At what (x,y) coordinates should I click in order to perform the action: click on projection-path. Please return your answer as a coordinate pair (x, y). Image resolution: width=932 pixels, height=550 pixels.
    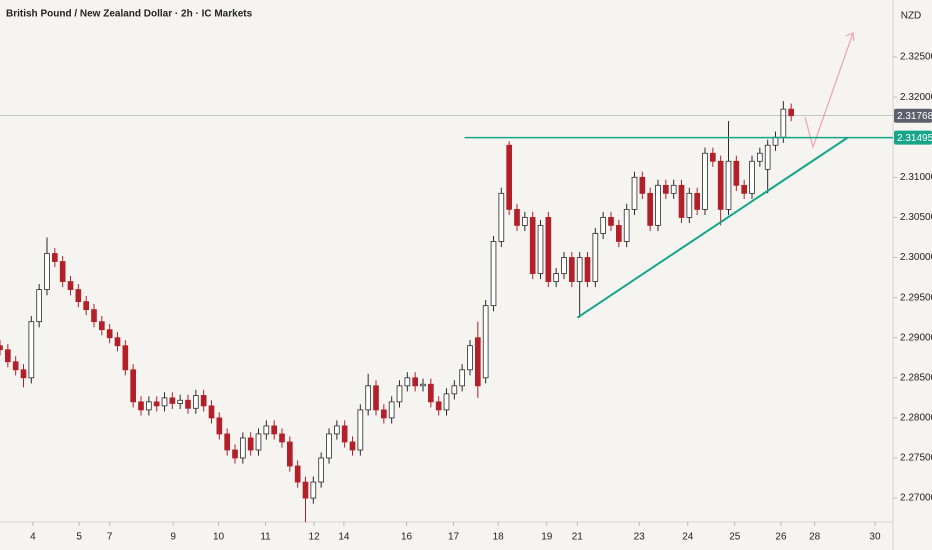
    Looking at the image, I should click on (829, 91).